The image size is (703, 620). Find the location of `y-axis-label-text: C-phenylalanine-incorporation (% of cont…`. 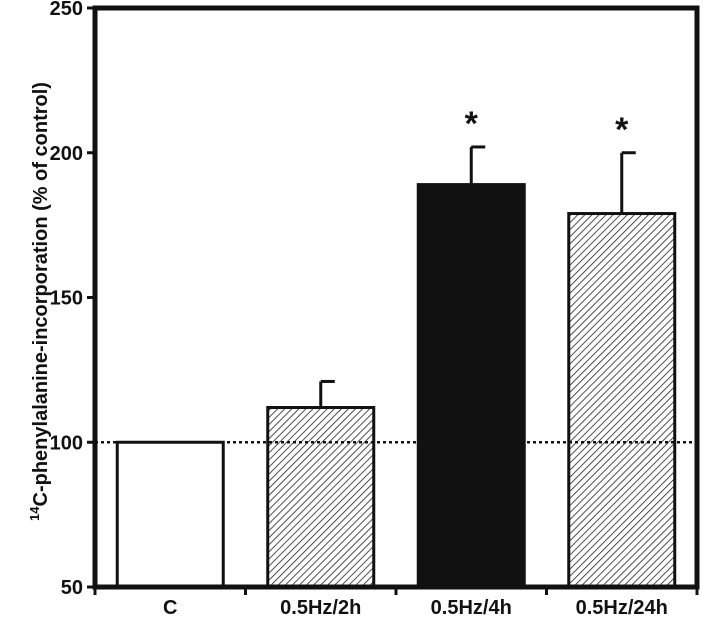

y-axis-label-text: C-phenylalanine-incorporation (% of cont… is located at coordinates (41, 294).